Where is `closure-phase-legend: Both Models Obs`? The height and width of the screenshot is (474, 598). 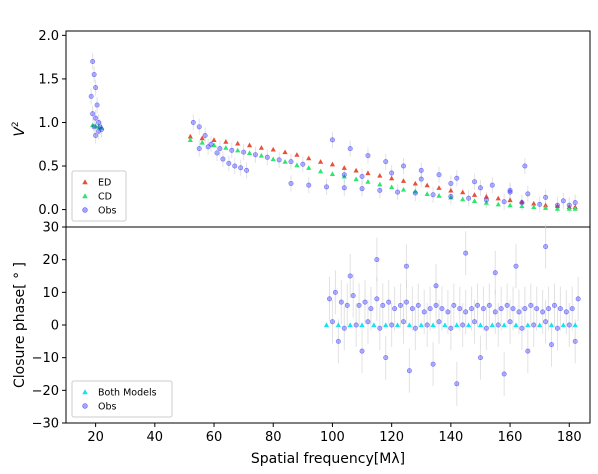 closure-phase-legend: Both Models Obs is located at coordinates (122, 399).